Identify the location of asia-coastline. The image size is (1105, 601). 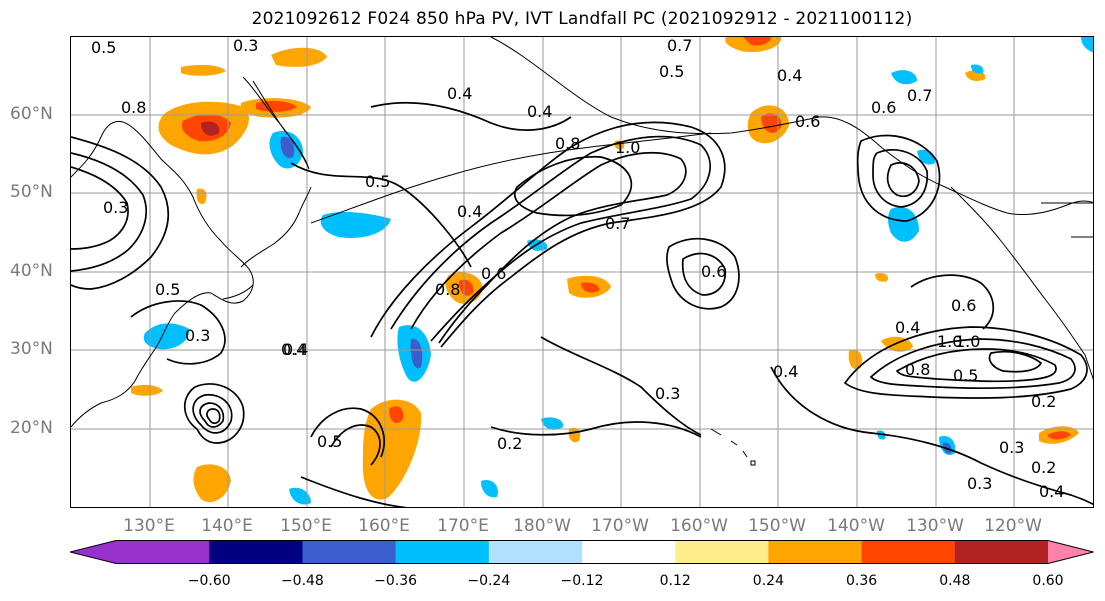
(162, 274).